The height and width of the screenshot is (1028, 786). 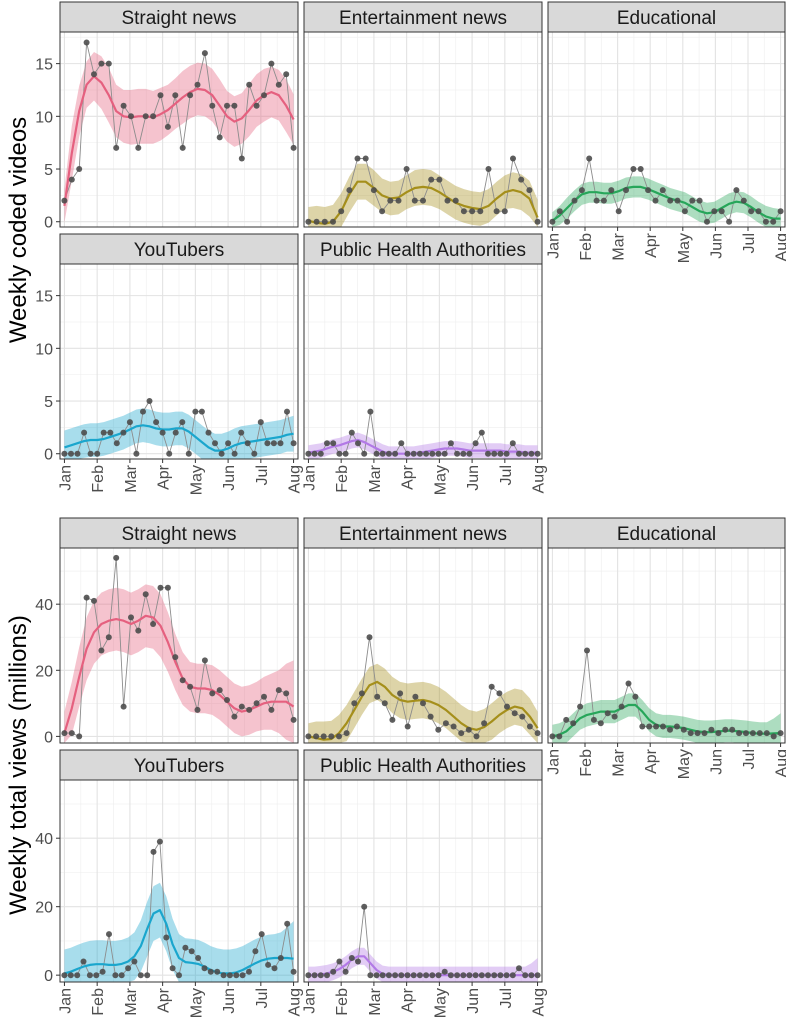 I want to click on p1-educational-x-tick-label: Feb, so click(x=586, y=763).